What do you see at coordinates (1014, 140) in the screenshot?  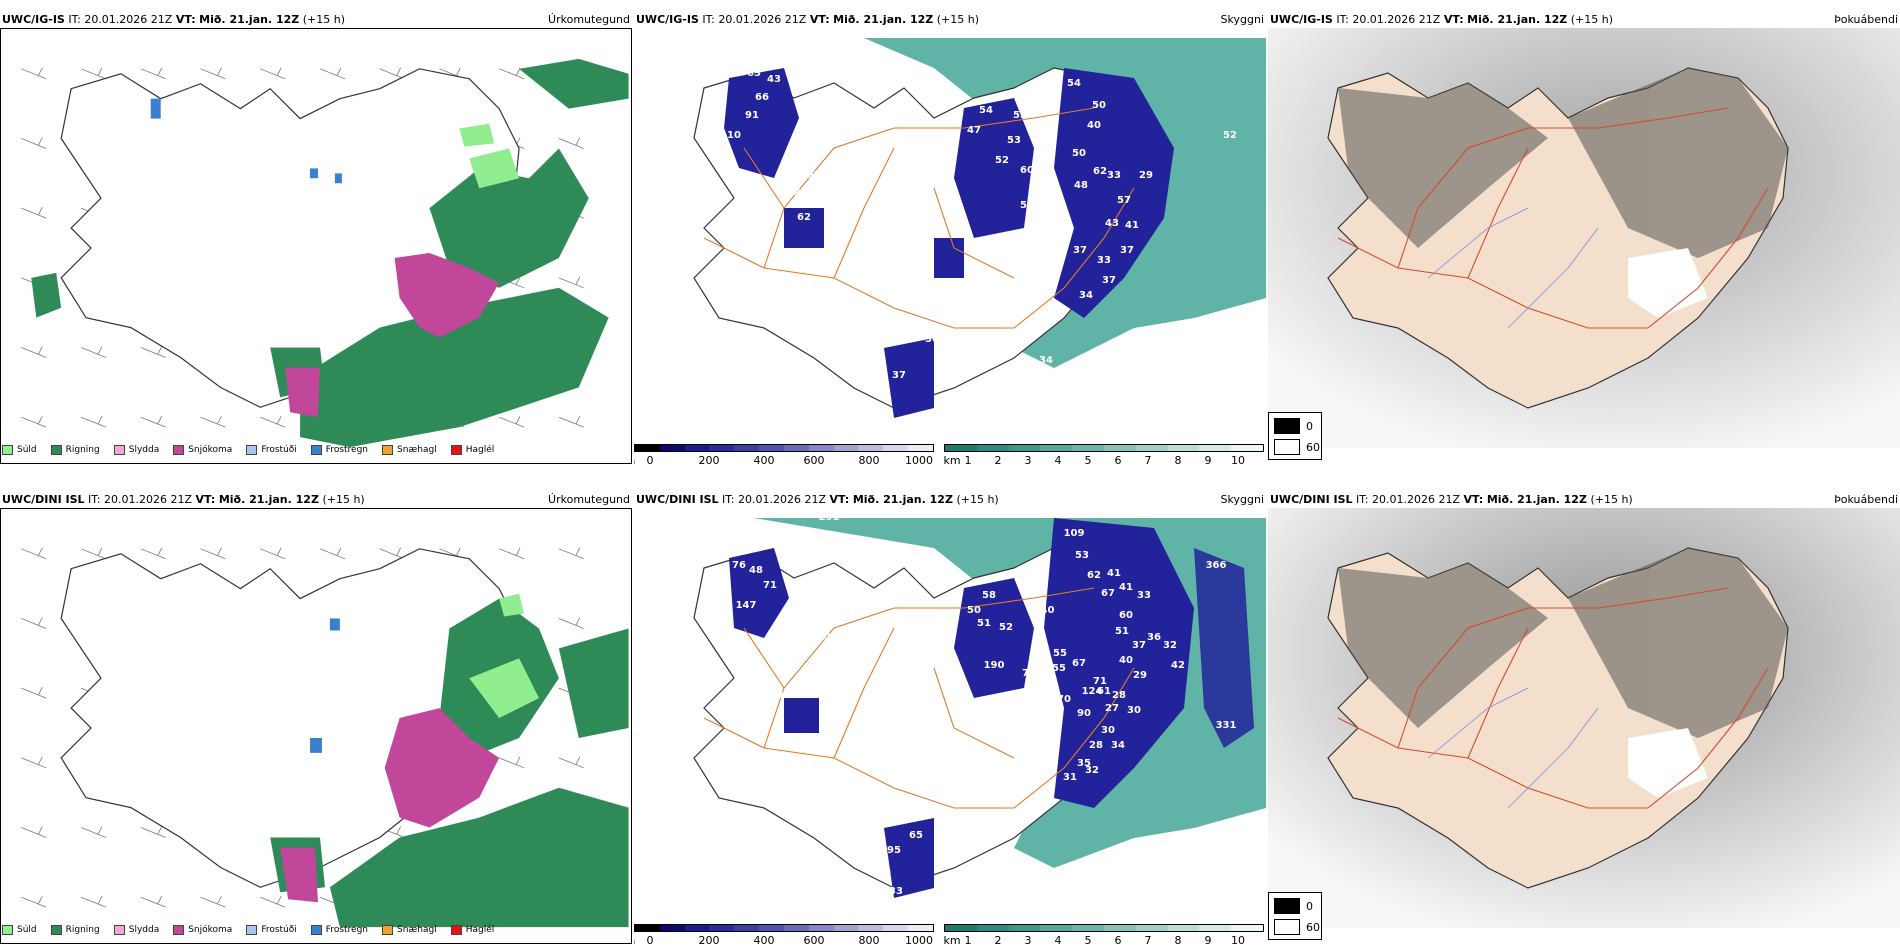 I see `ceiling-value-label: 53` at bounding box center [1014, 140].